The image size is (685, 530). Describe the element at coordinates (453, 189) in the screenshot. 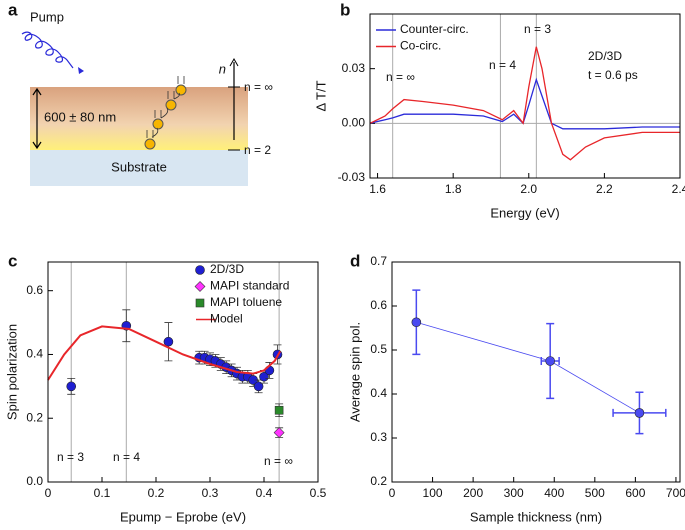

I see `x-tick-label: 1.8` at that location.